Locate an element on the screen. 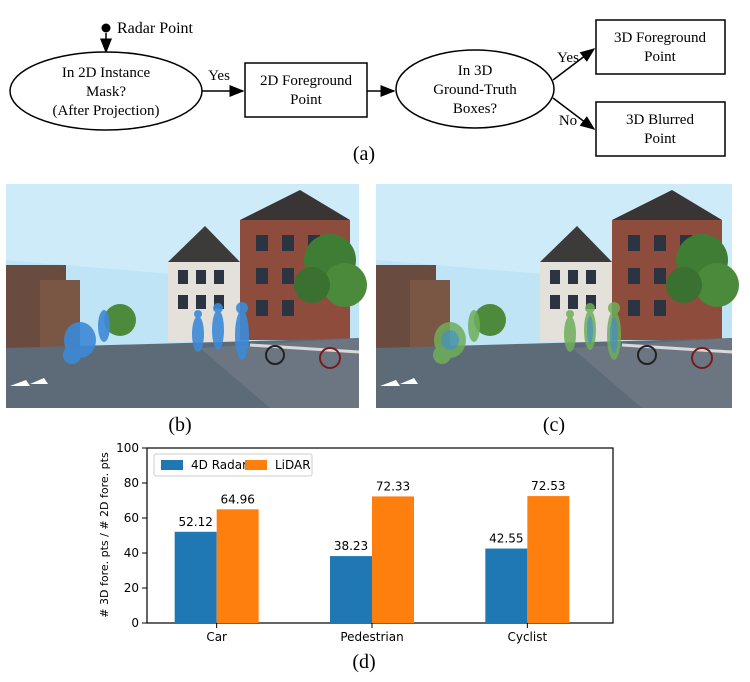  y-axis-label: # 3D fore. pts / # 2D fore. pts is located at coordinates (104, 535).